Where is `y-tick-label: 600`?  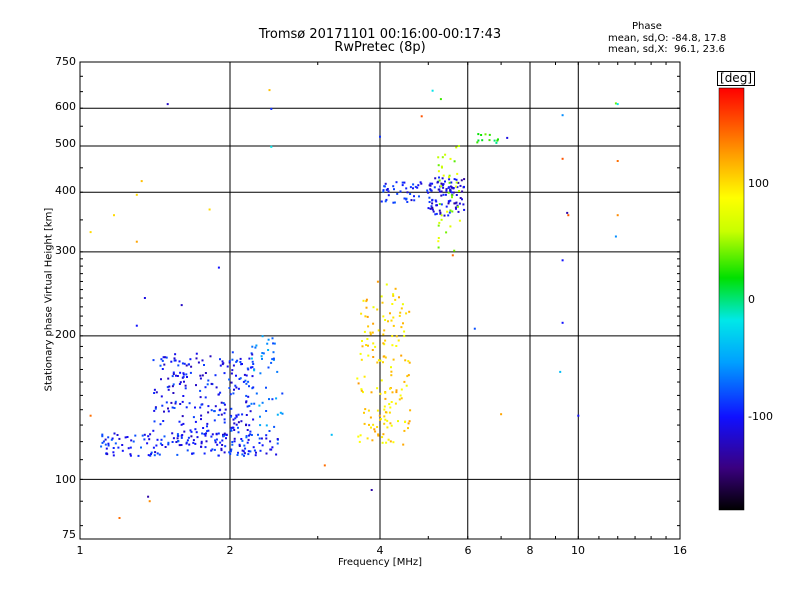 y-tick-label: 600 is located at coordinates (65, 106).